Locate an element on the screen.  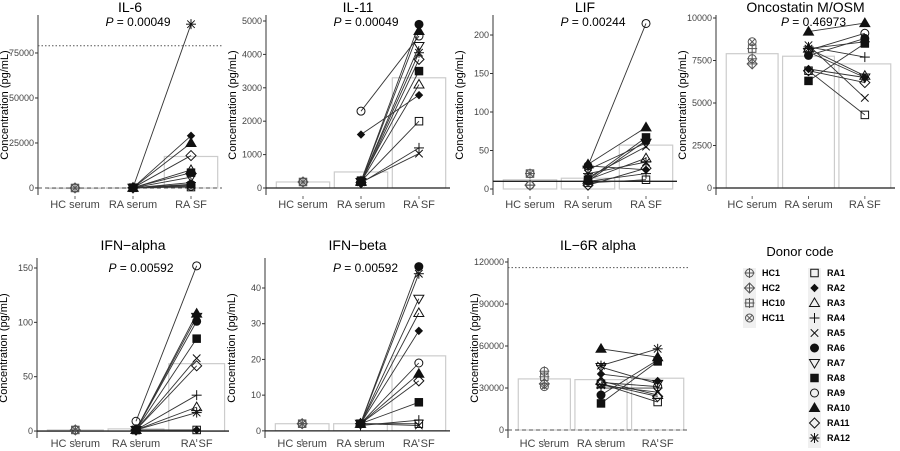
y-tick-label: 100 is located at coordinates (25, 322).